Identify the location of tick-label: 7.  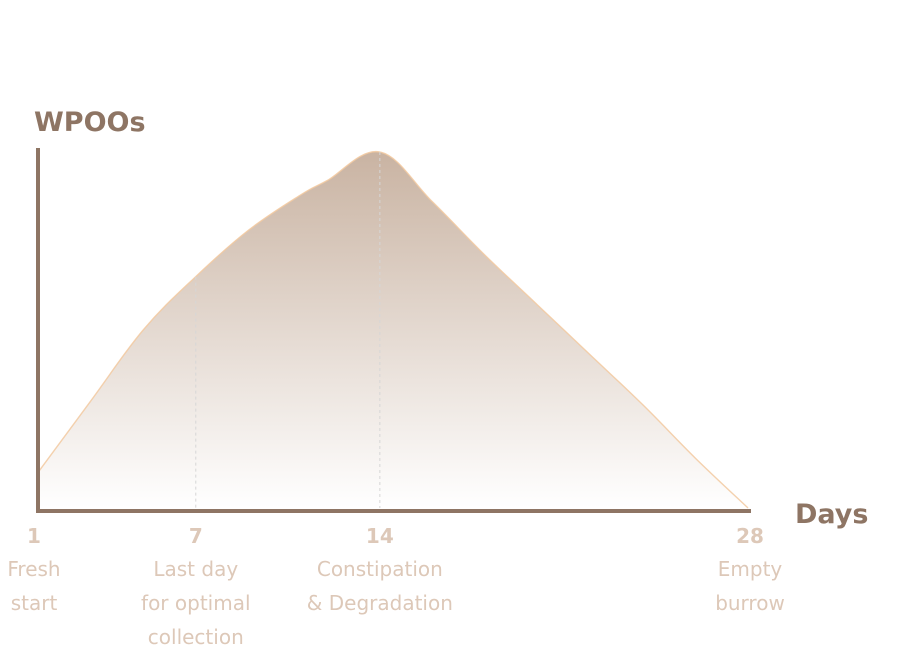
(196, 536).